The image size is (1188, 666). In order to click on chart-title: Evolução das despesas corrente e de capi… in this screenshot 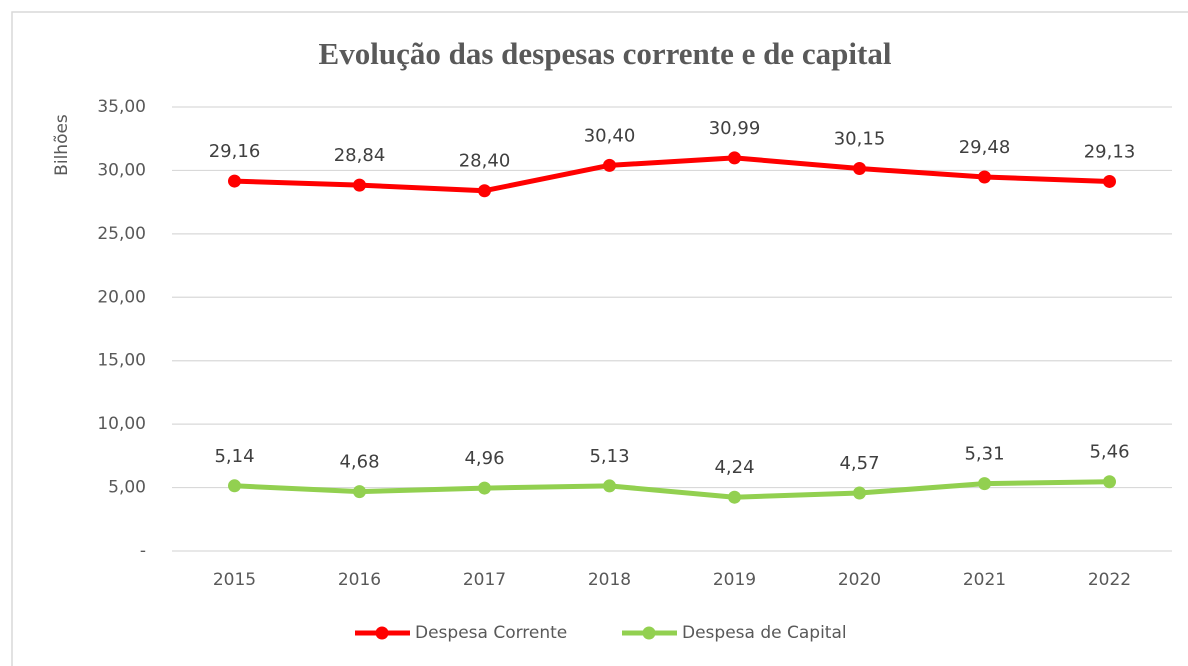, I will do `click(605, 53)`.